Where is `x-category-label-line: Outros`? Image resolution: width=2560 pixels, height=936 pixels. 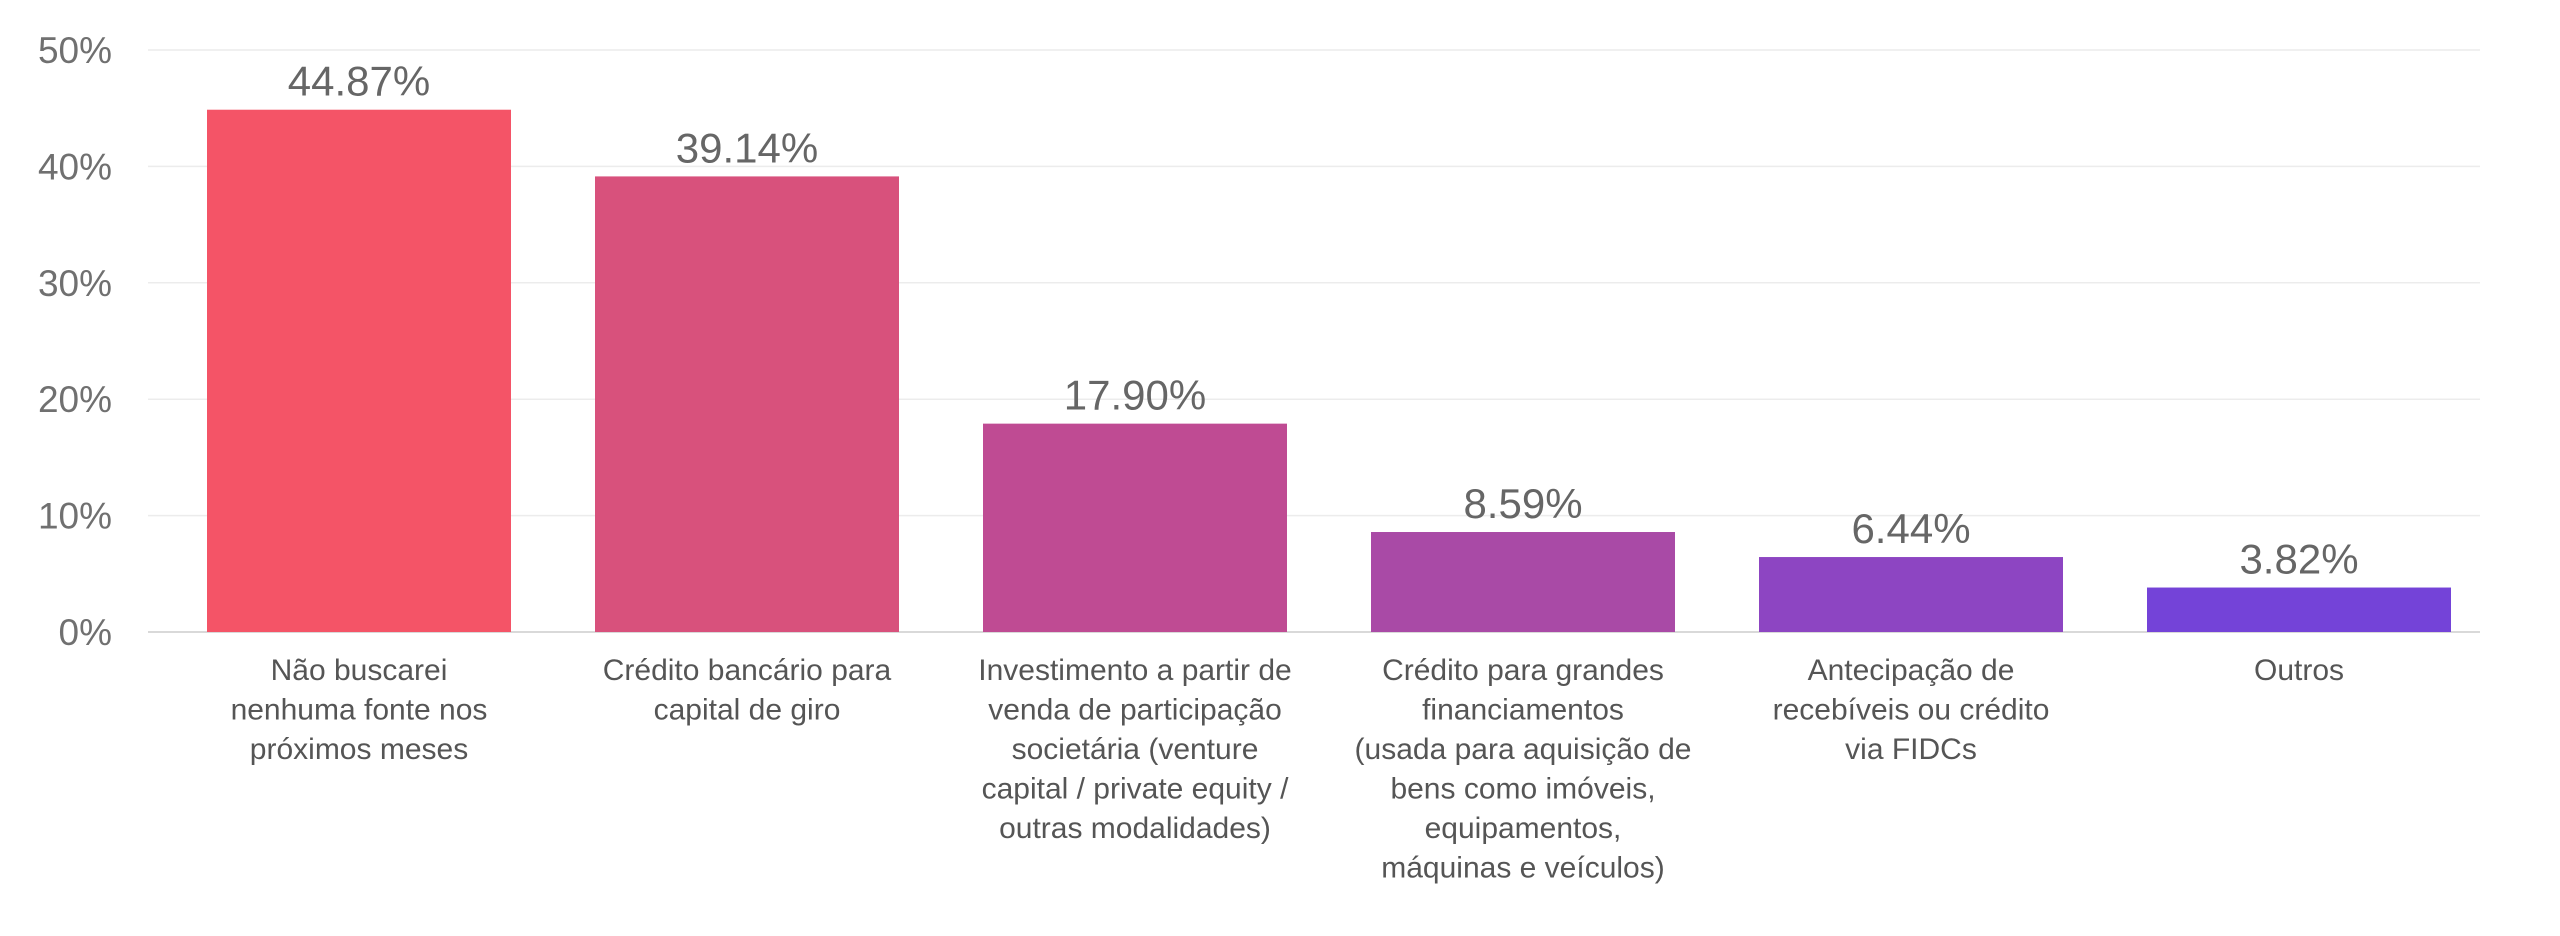
x-category-label-line: Outros is located at coordinates (2299, 670).